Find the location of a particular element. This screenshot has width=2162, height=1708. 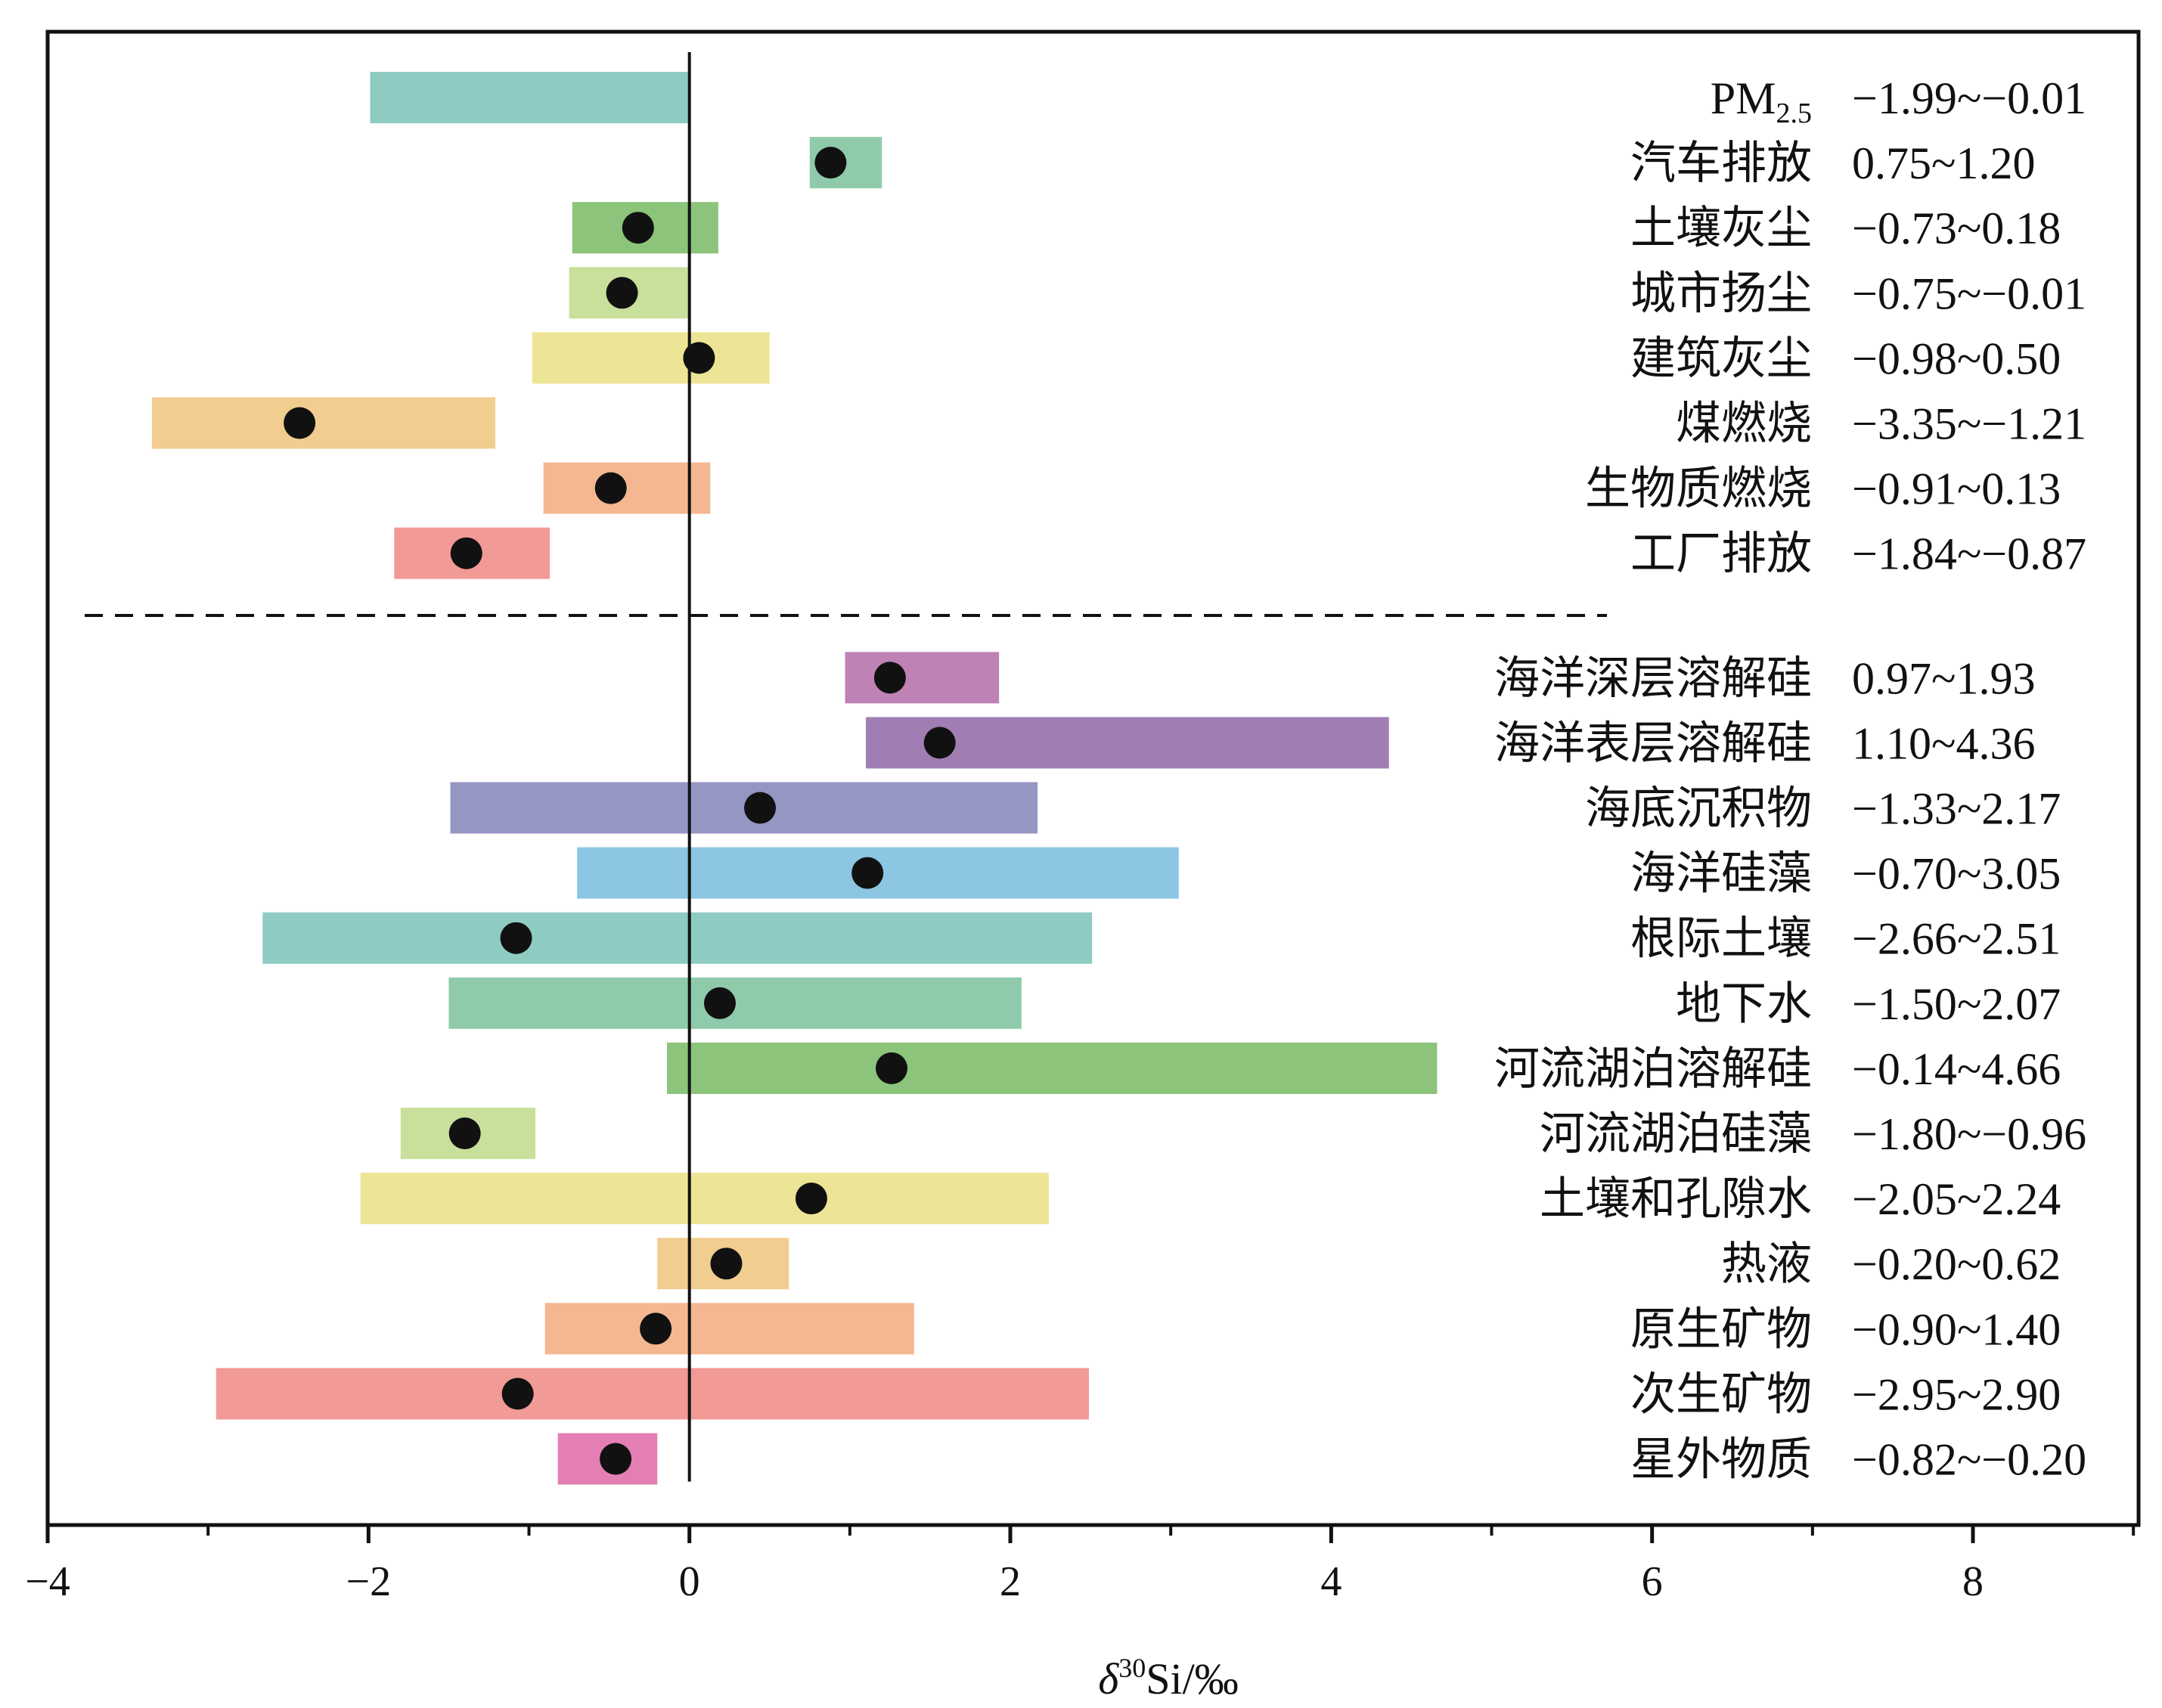

range-label-group-1-item-9: −0.20~0.62 is located at coordinates (1956, 1264).